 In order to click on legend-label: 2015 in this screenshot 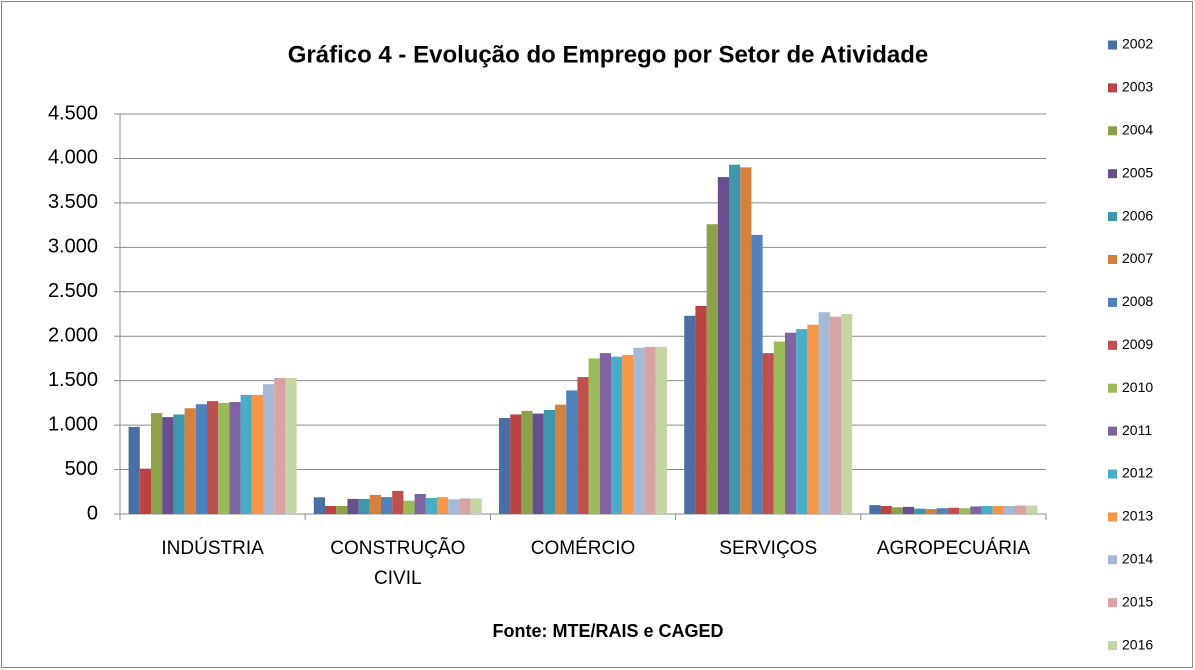, I will do `click(1137, 601)`.